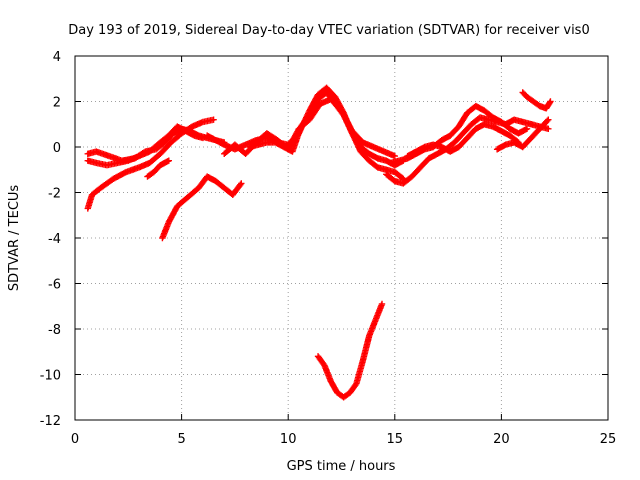 This screenshot has height=480, width=640. Describe the element at coordinates (181, 439) in the screenshot. I see `x-tick-label: 5` at that location.